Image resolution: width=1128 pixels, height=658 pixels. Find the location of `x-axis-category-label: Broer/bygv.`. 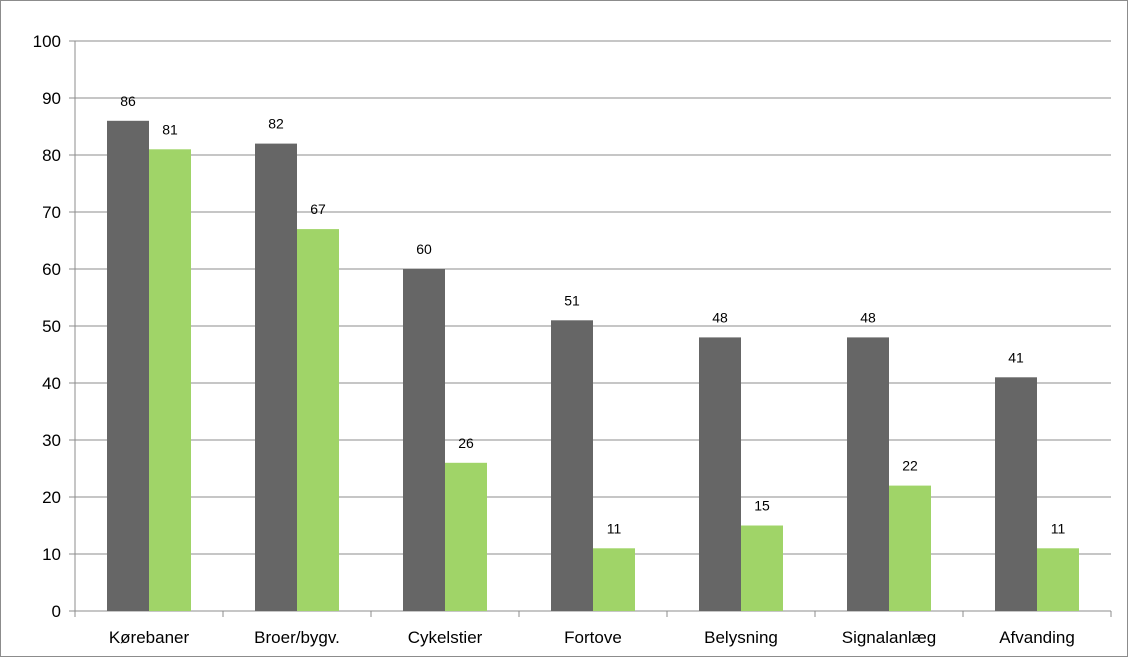

x-axis-category-label: Broer/bygv. is located at coordinates (297, 637).